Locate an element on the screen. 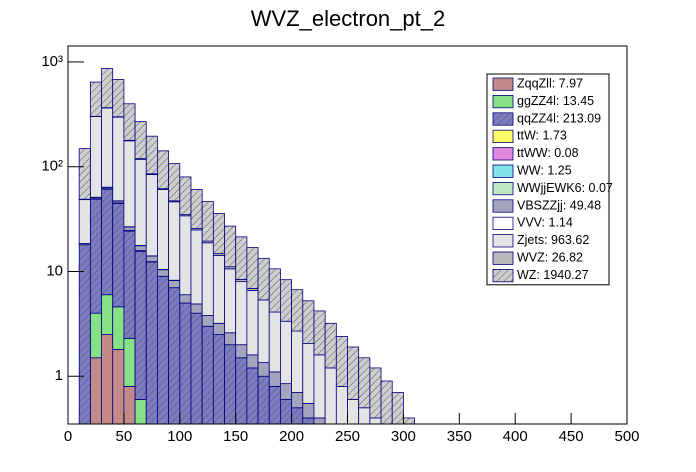 This screenshot has width=696, height=472. chart-title: WVZ_electron_pt_2 is located at coordinates (348, 18).